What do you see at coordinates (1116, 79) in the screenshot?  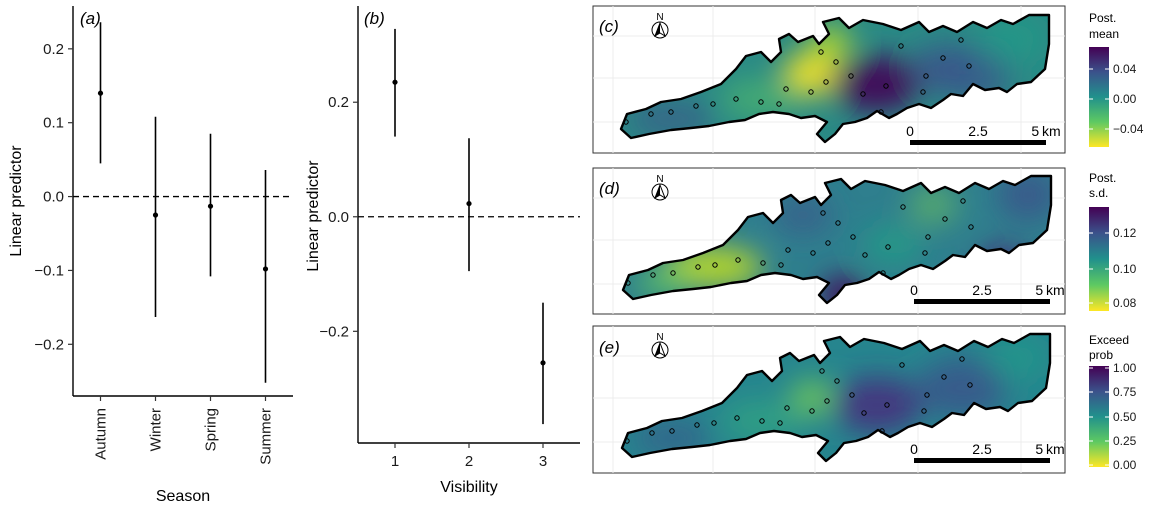 I see `legend-c: Post. mean 0.04 0.00 −0.04` at bounding box center [1116, 79].